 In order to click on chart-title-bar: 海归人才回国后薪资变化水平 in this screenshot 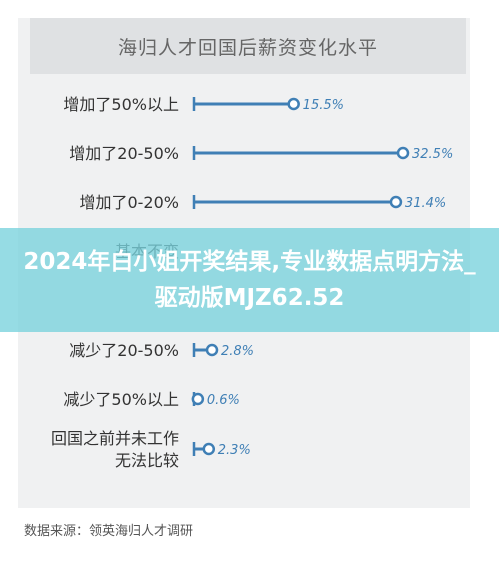, I will do `click(248, 46)`.